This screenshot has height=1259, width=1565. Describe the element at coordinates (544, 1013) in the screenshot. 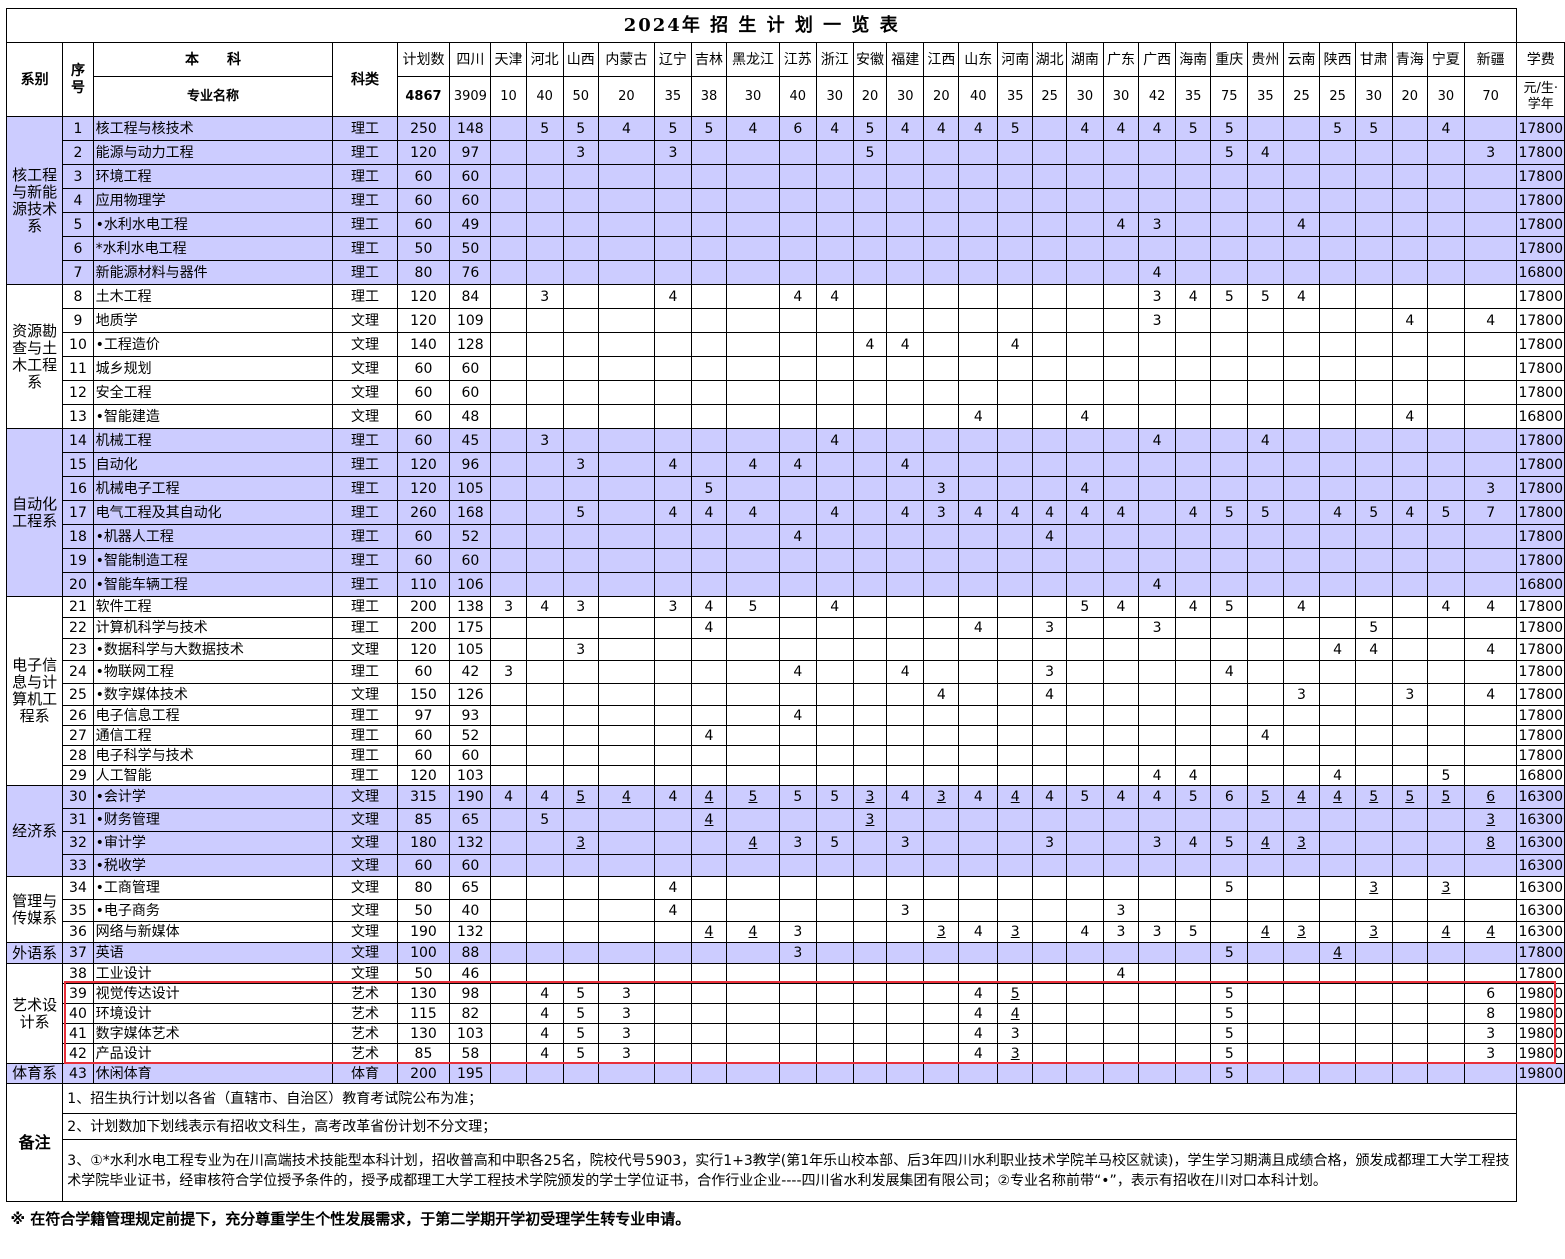

I see `row-province-2: 4` at that location.